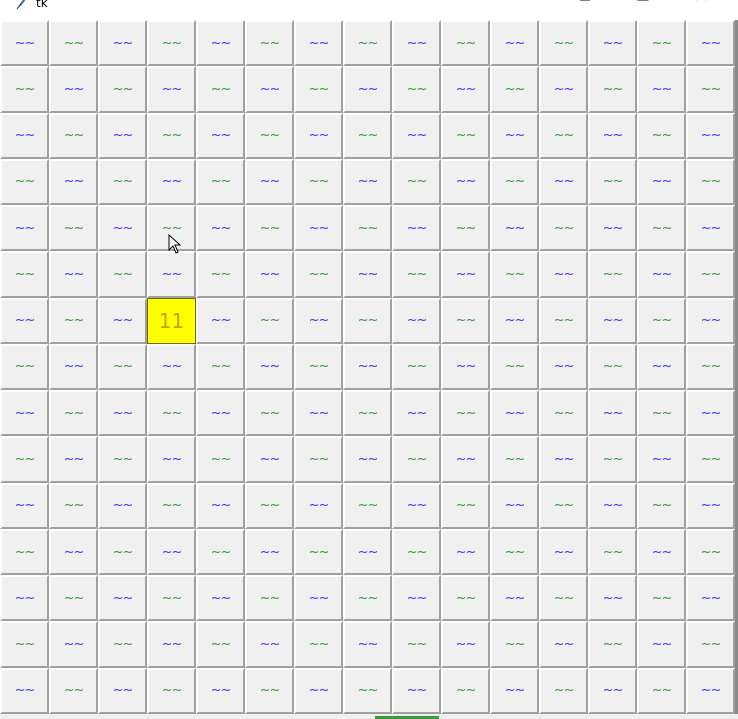  What do you see at coordinates (585, 5) in the screenshot?
I see `minimize-button` at bounding box center [585, 5].